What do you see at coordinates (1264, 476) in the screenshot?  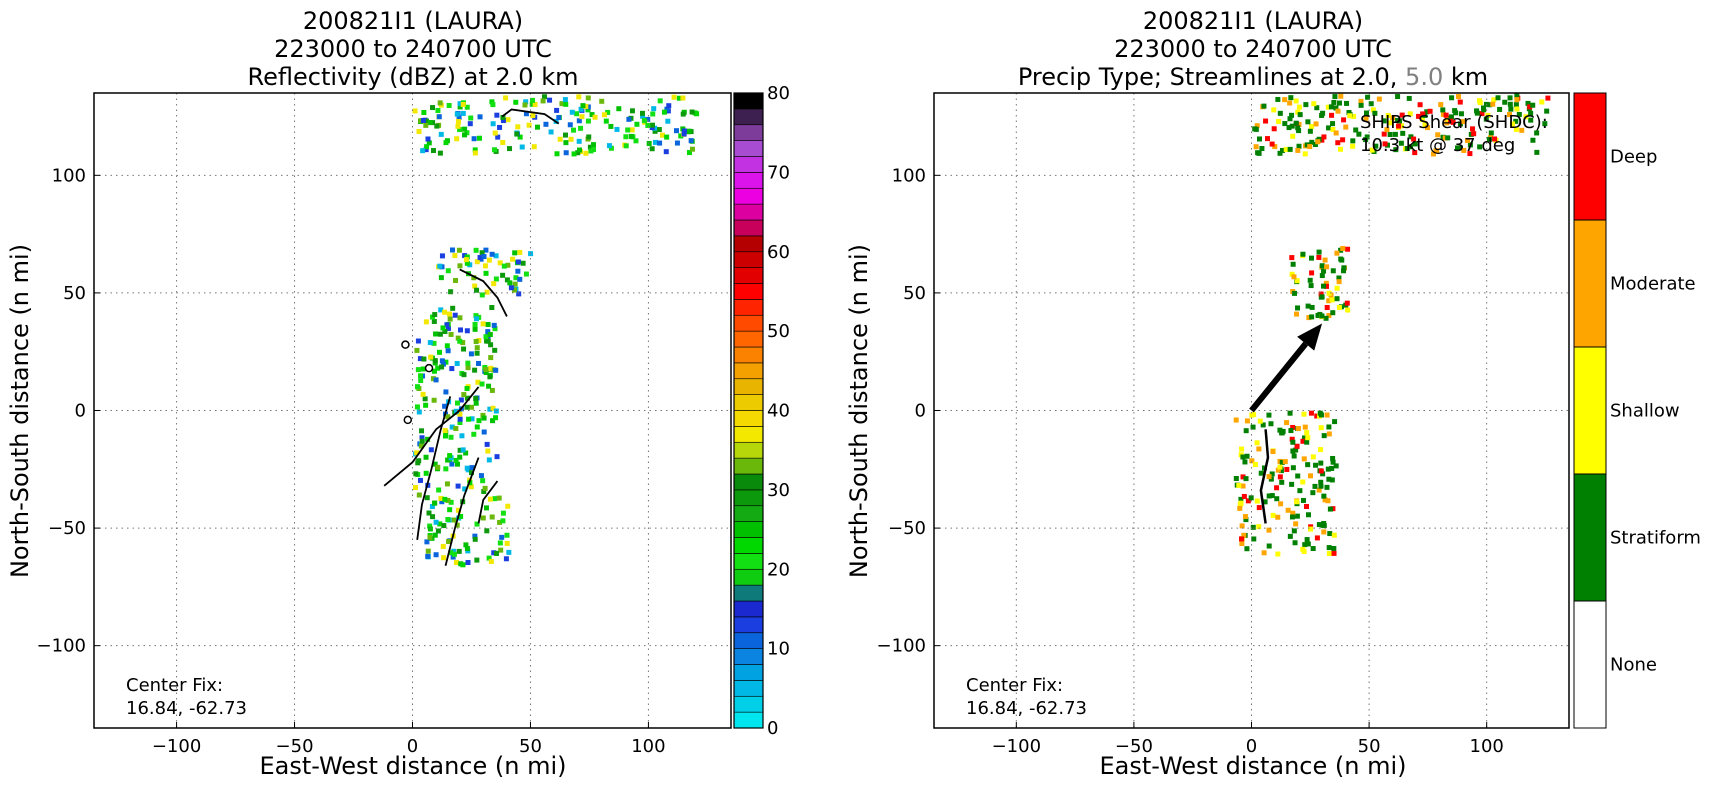 I see `streamline` at bounding box center [1264, 476].